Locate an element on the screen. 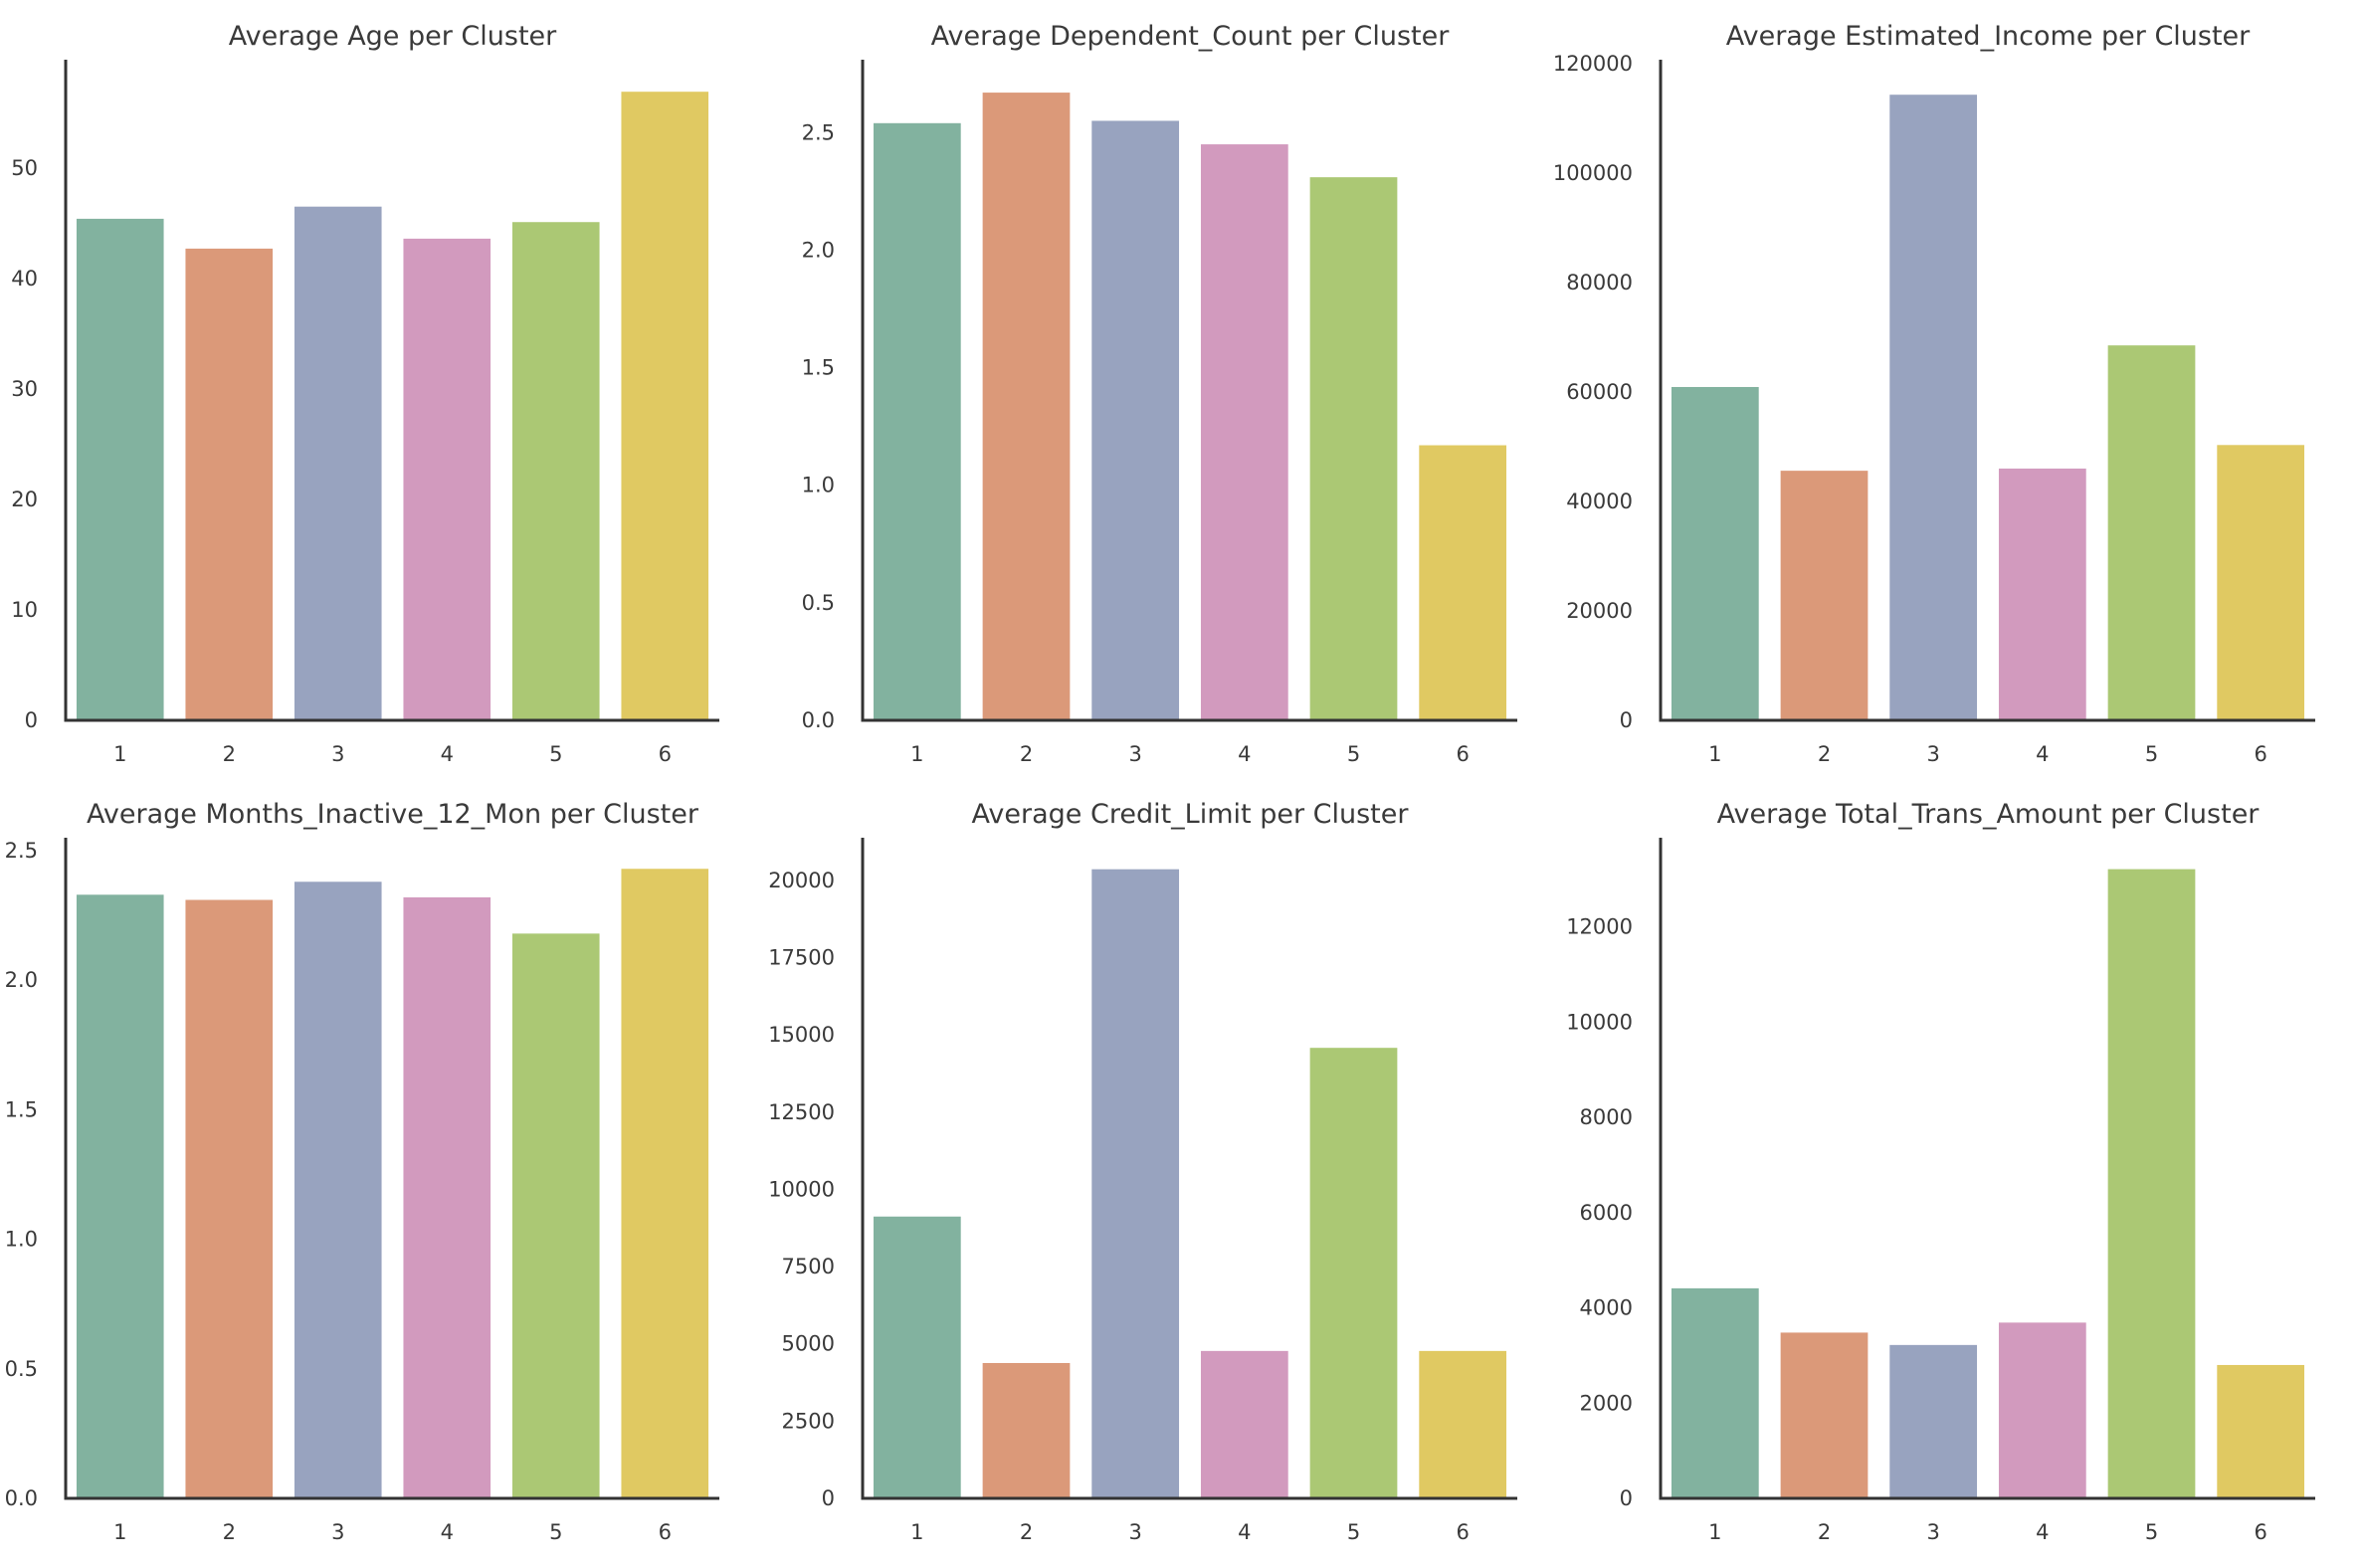 This screenshot has width=2362, height=1568. chart-title: Average Total_Trans_Amount per Cluster is located at coordinates (1989, 814).